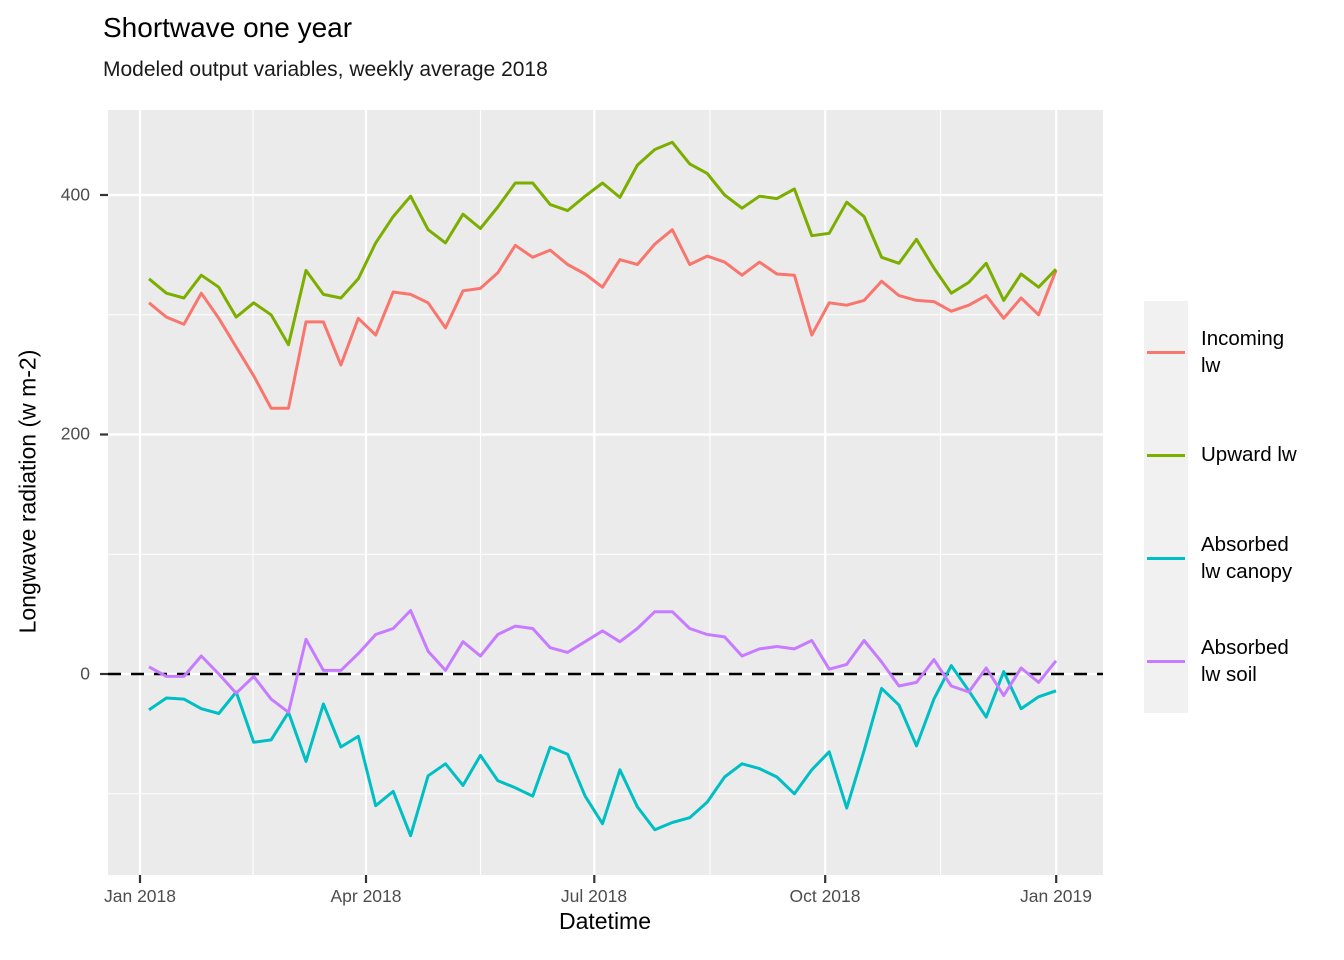 The width and height of the screenshot is (1344, 960). Describe the element at coordinates (1249, 455) in the screenshot. I see `legend-label-upward-lw: Upward lw` at that location.